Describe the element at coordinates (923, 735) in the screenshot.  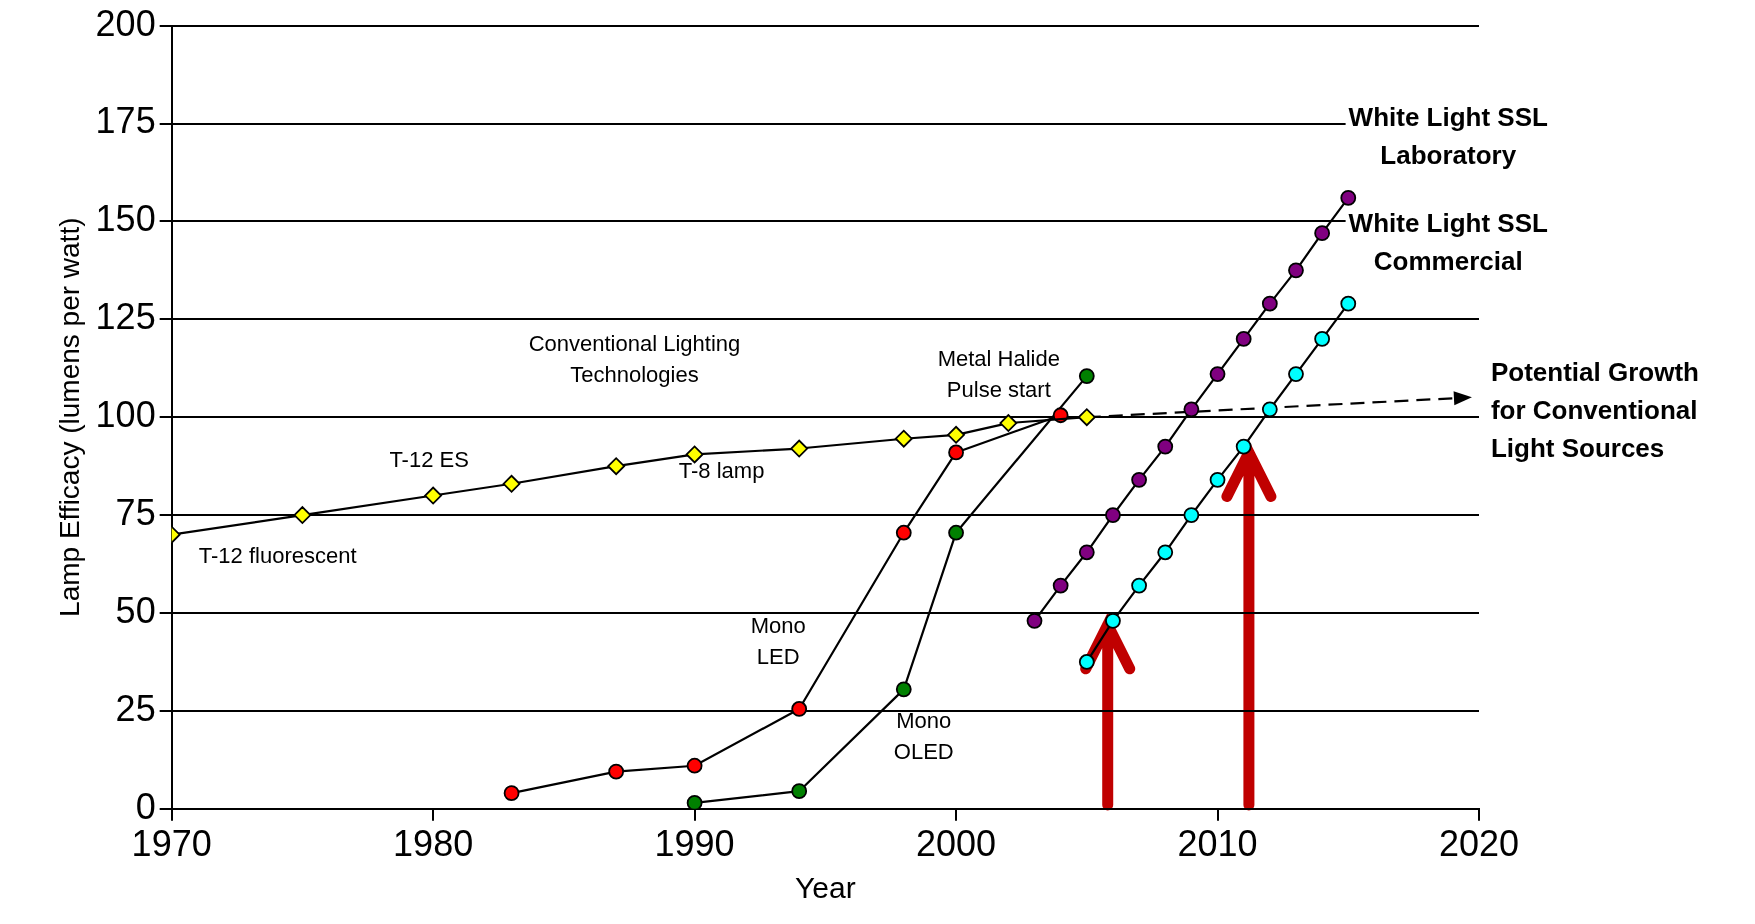
I see `annotation: Mono OLED` at that location.